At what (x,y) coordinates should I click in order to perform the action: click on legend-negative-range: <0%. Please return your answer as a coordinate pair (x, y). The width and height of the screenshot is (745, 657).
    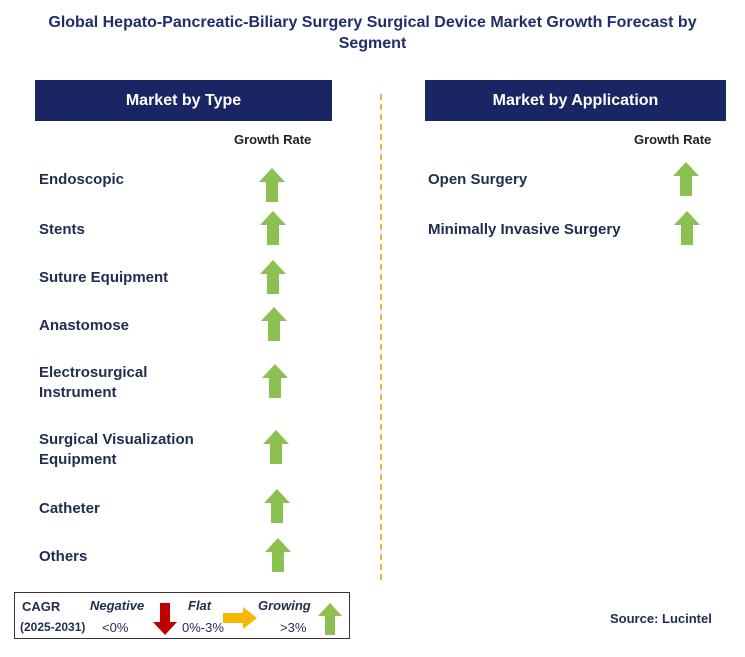
    Looking at the image, I should click on (115, 627).